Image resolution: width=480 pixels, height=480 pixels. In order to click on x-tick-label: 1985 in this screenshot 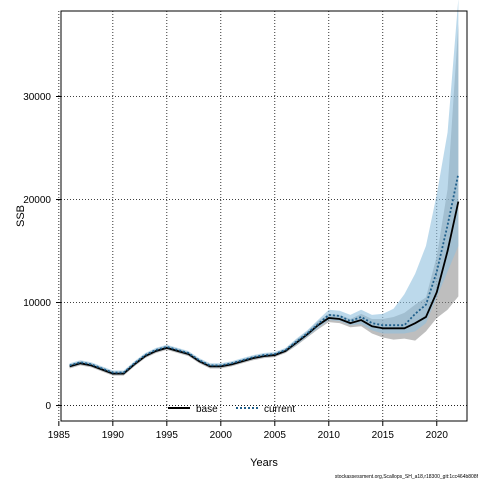, I will do `click(59, 435)`.